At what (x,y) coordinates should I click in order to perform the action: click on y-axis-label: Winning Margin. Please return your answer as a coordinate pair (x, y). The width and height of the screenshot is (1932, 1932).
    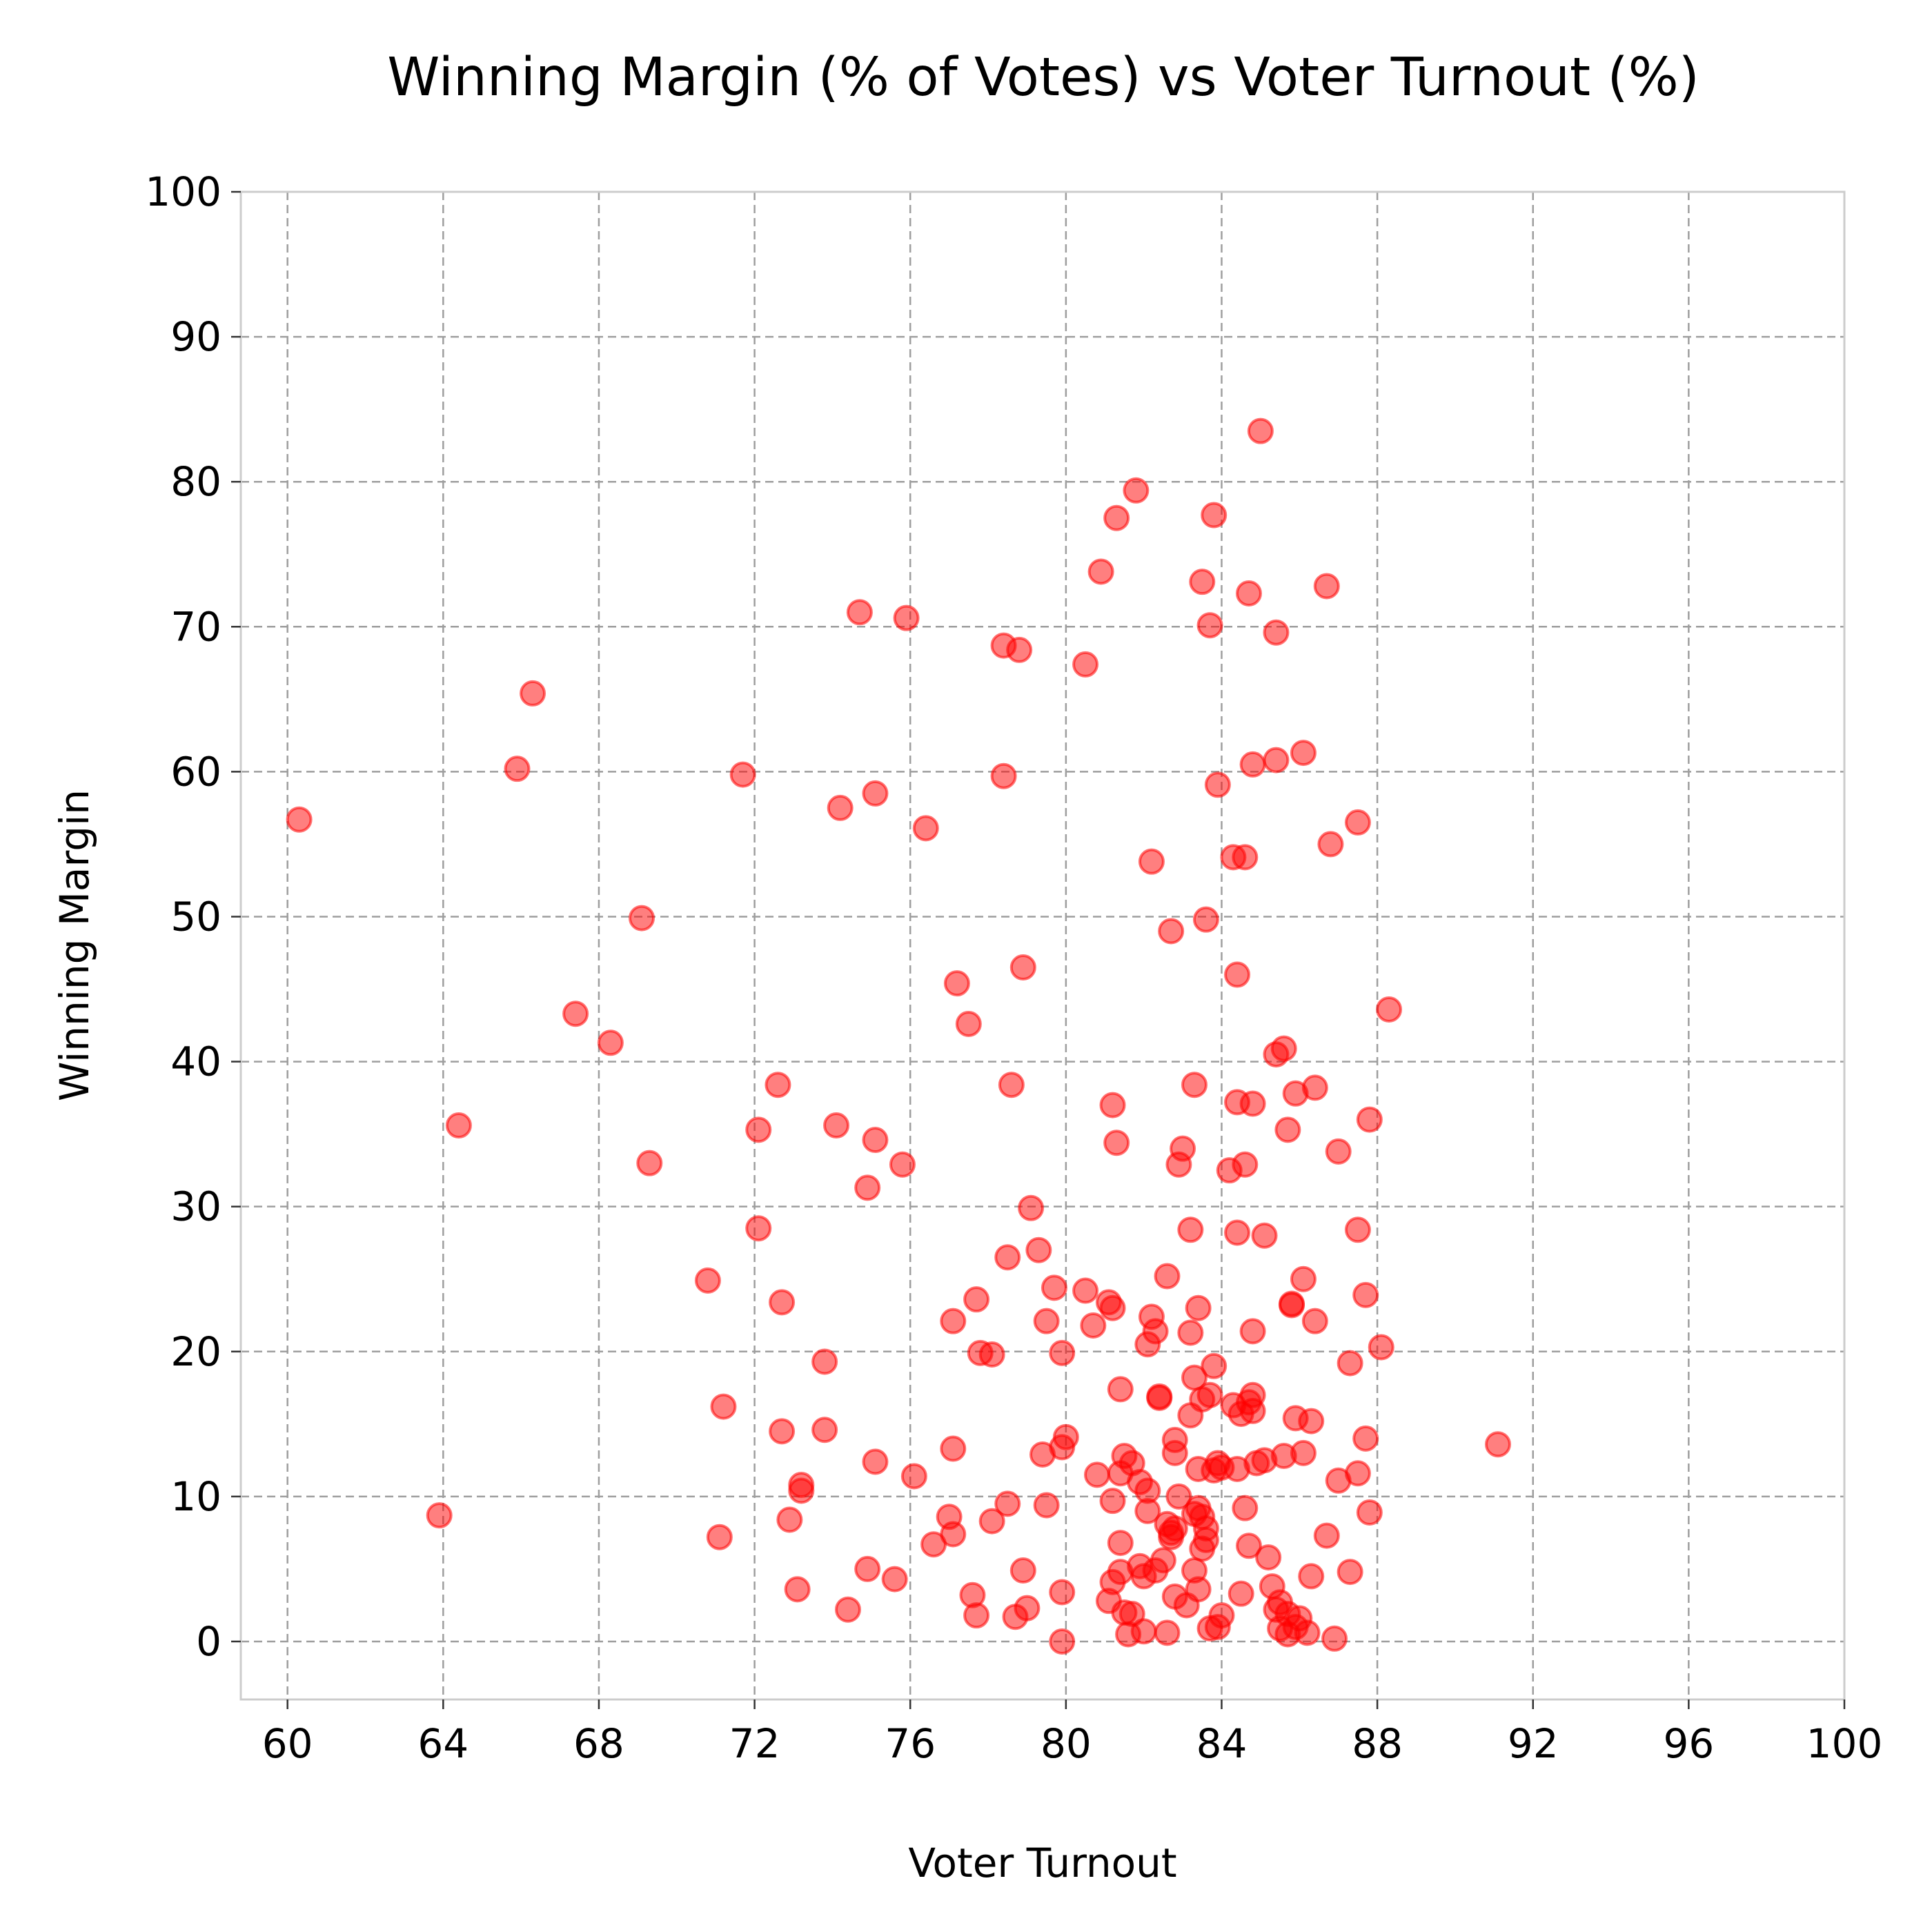
    Looking at the image, I should click on (74, 945).